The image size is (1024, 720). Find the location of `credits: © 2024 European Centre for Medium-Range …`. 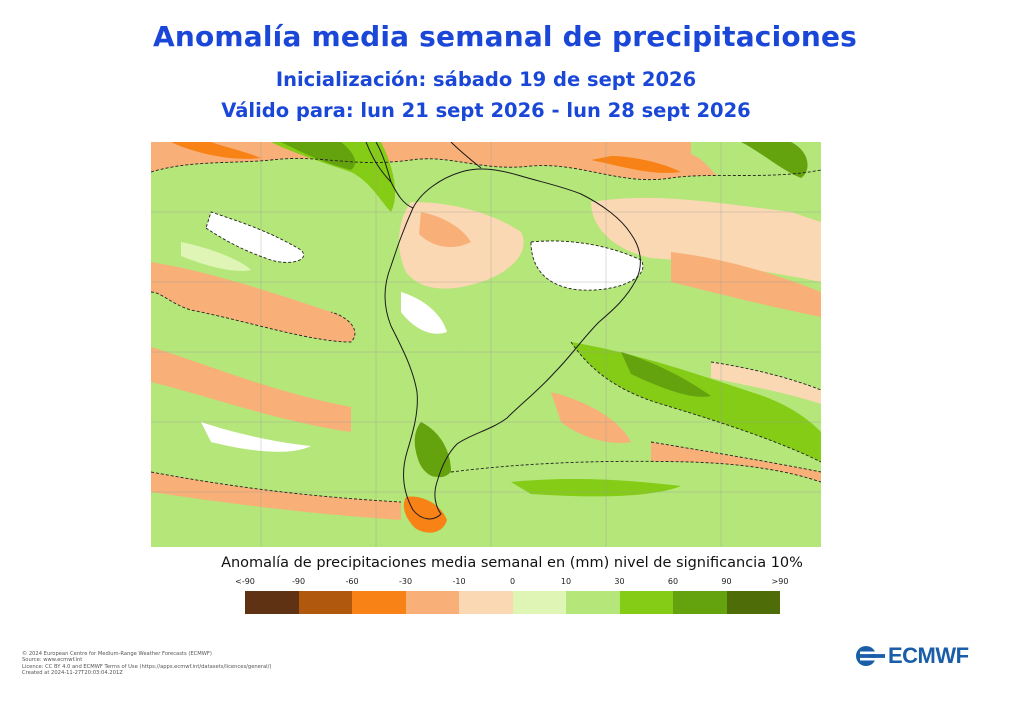

credits: © 2024 European Centre for Medium-Range … is located at coordinates (146, 664).